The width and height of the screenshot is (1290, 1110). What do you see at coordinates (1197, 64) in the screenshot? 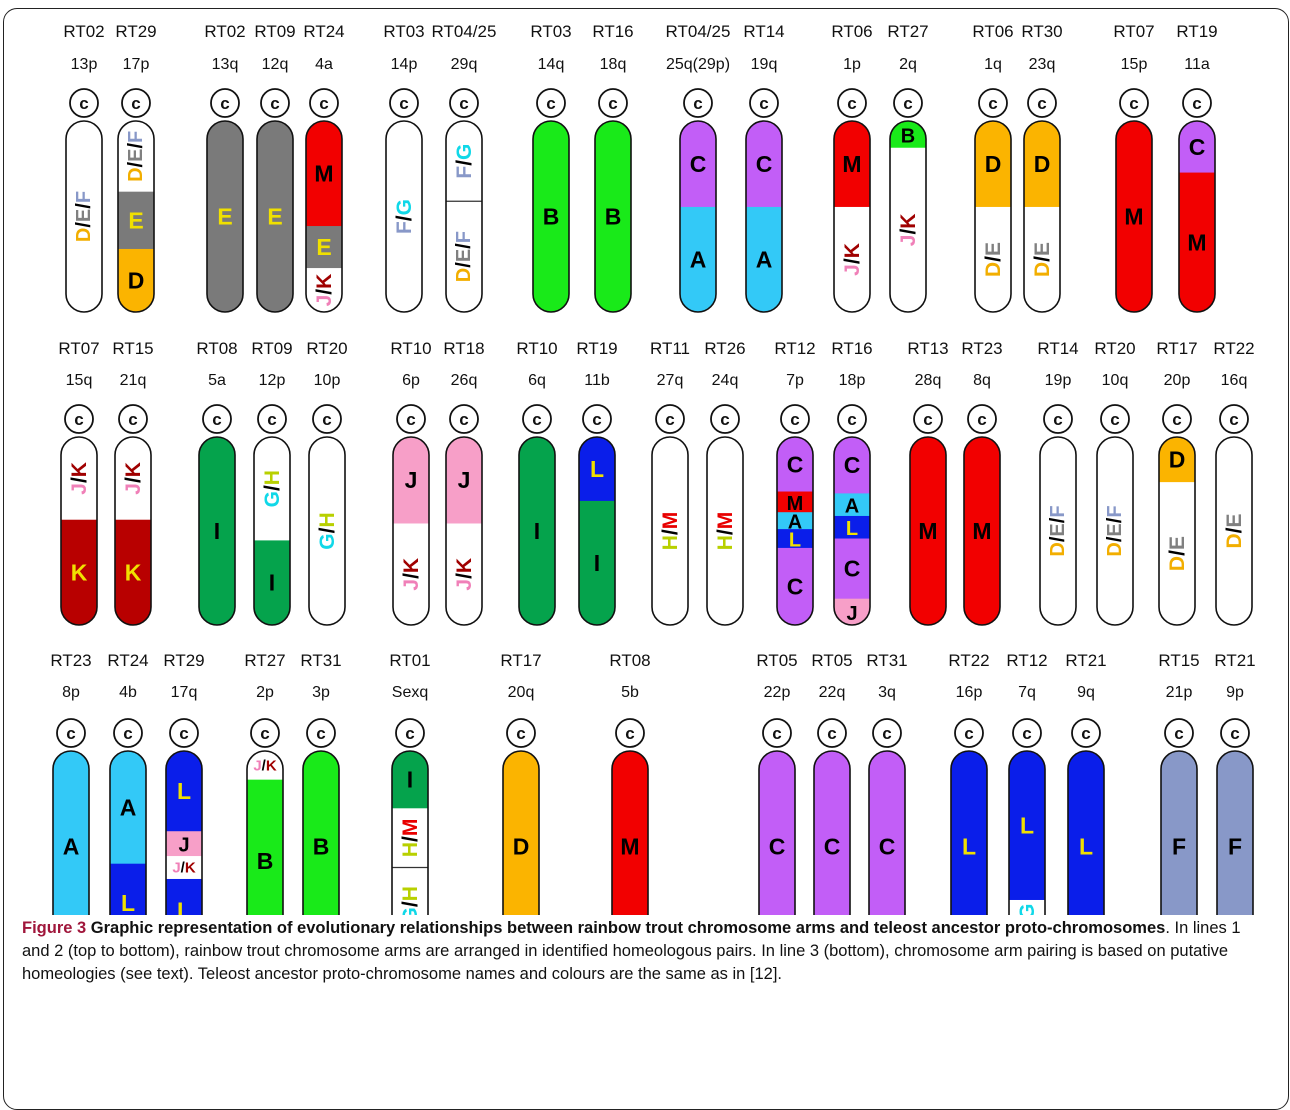
I see `arm-label: 11a` at bounding box center [1197, 64].